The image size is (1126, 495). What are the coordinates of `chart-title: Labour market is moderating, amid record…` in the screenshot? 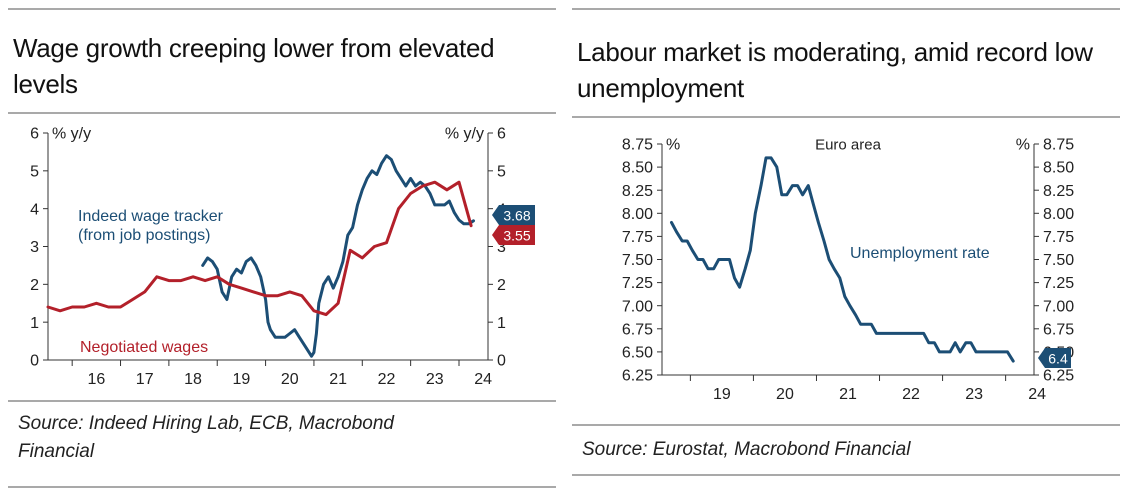 It's located at (835, 70).